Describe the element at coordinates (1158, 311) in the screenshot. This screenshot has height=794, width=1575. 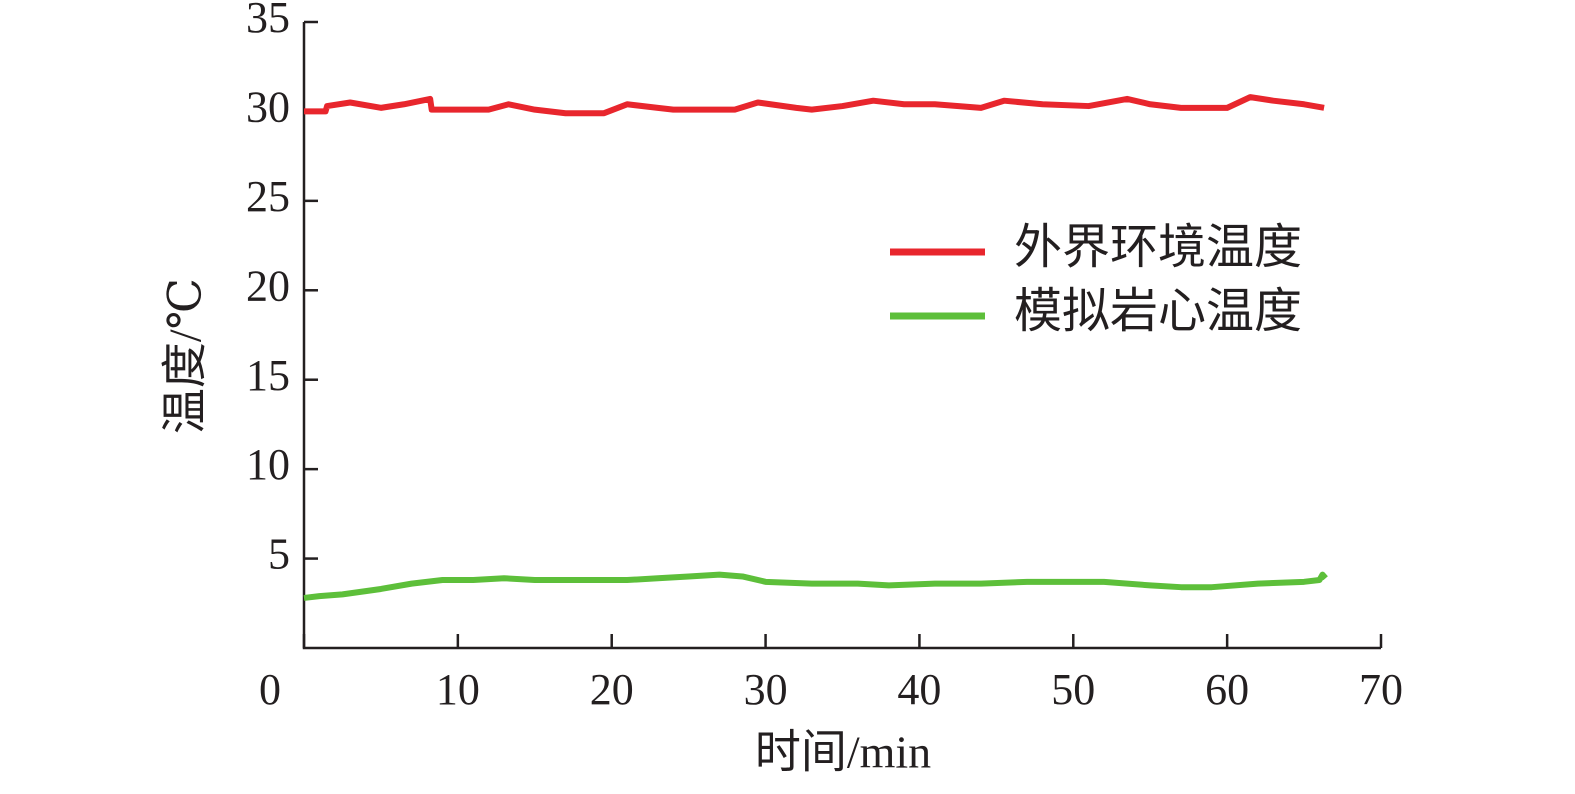
I see `legend-label: 模拟岩心温度` at that location.